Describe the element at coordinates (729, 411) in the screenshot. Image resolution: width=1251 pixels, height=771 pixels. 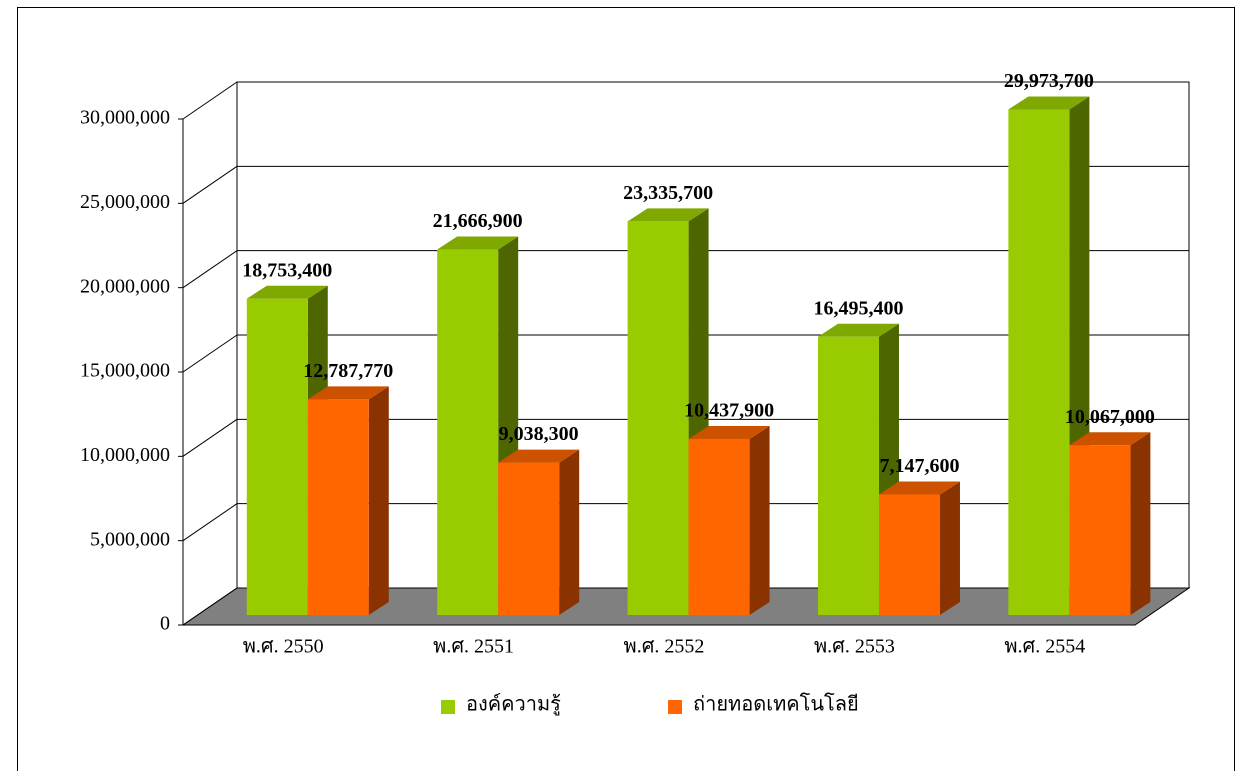
I see `data-label: 10,437,900` at that location.